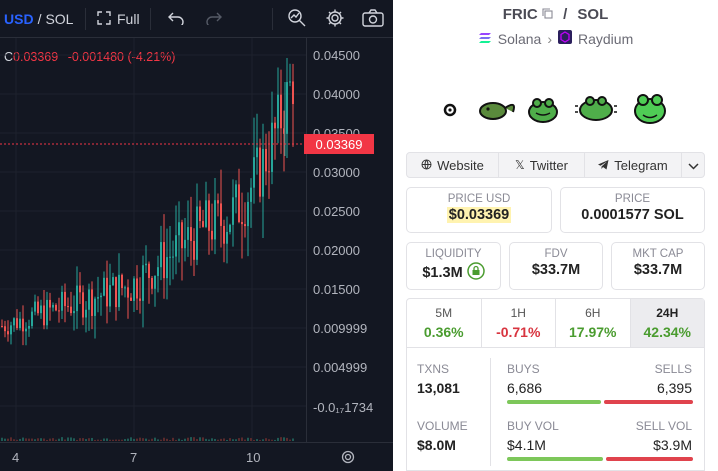  What do you see at coordinates (658, 254) in the screenshot?
I see `market-cap-label: MKT CAP` at bounding box center [658, 254].